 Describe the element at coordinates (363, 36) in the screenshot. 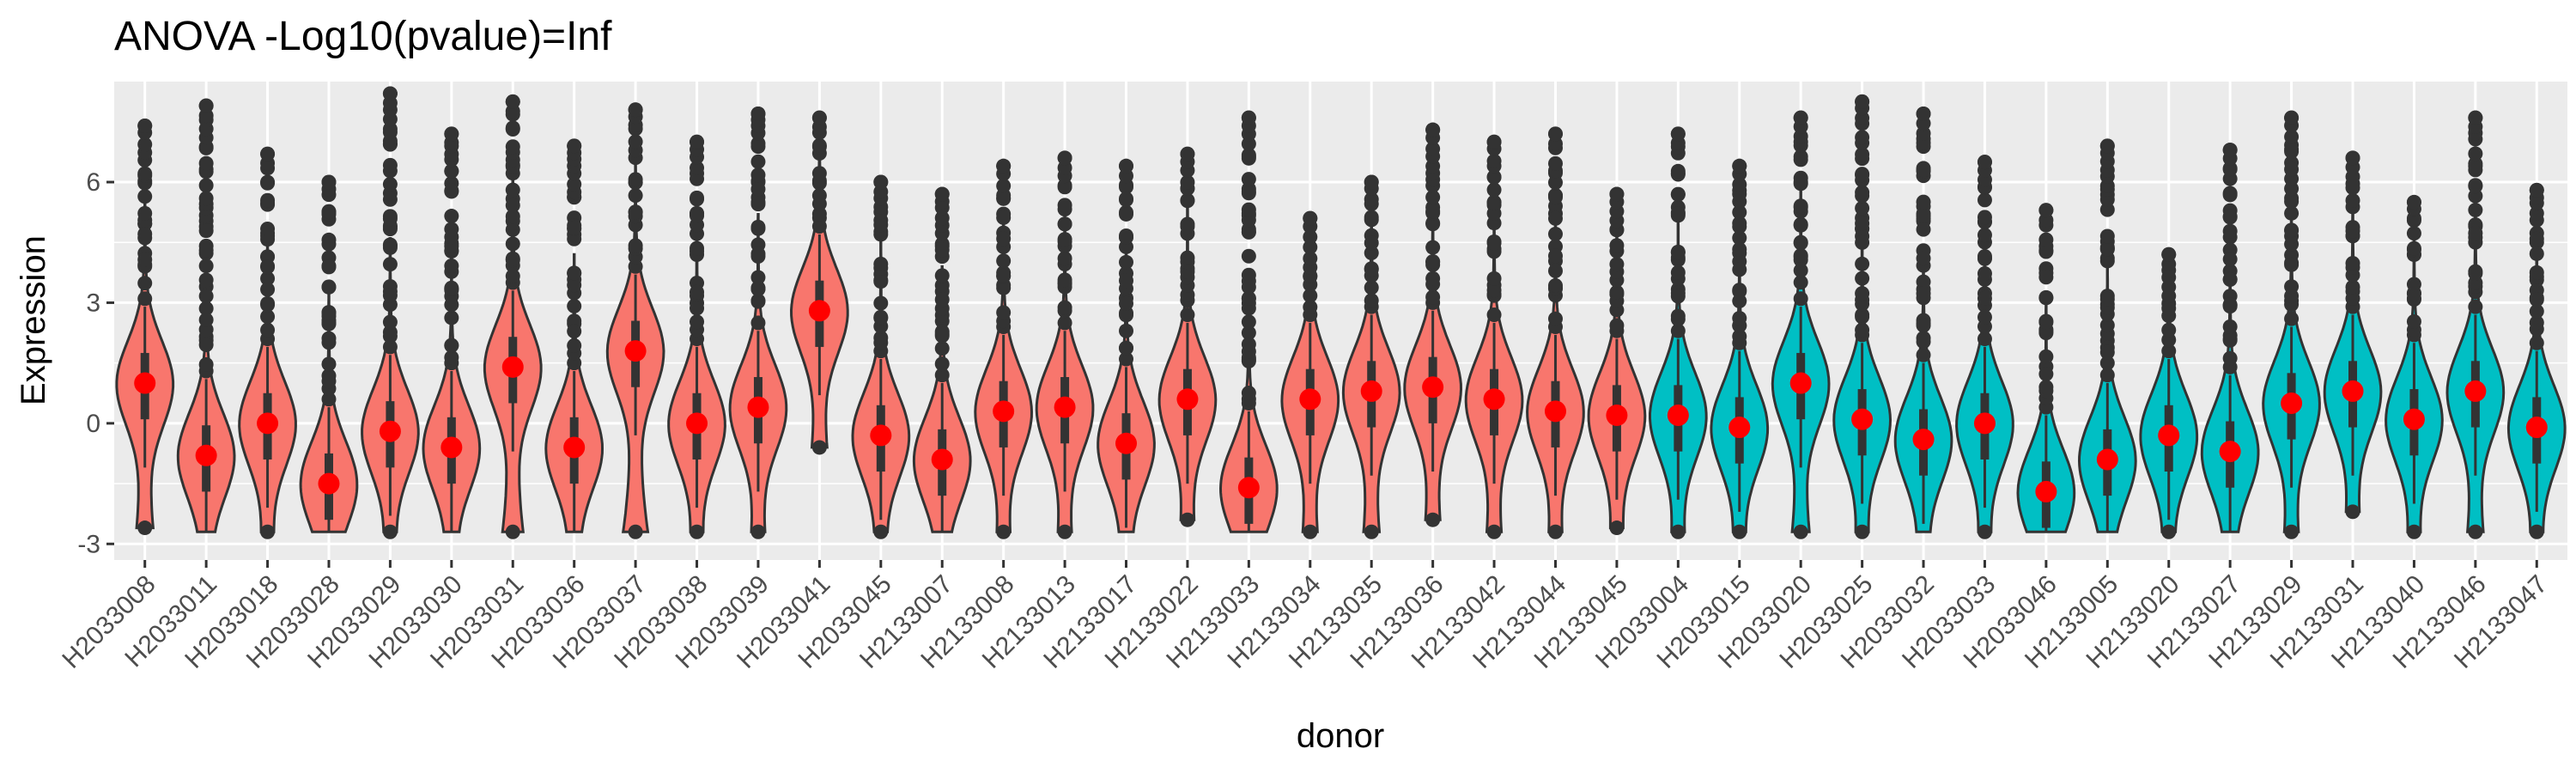

I see `chart-title: ANOVA -Log10(pvalue)=Inf` at that location.